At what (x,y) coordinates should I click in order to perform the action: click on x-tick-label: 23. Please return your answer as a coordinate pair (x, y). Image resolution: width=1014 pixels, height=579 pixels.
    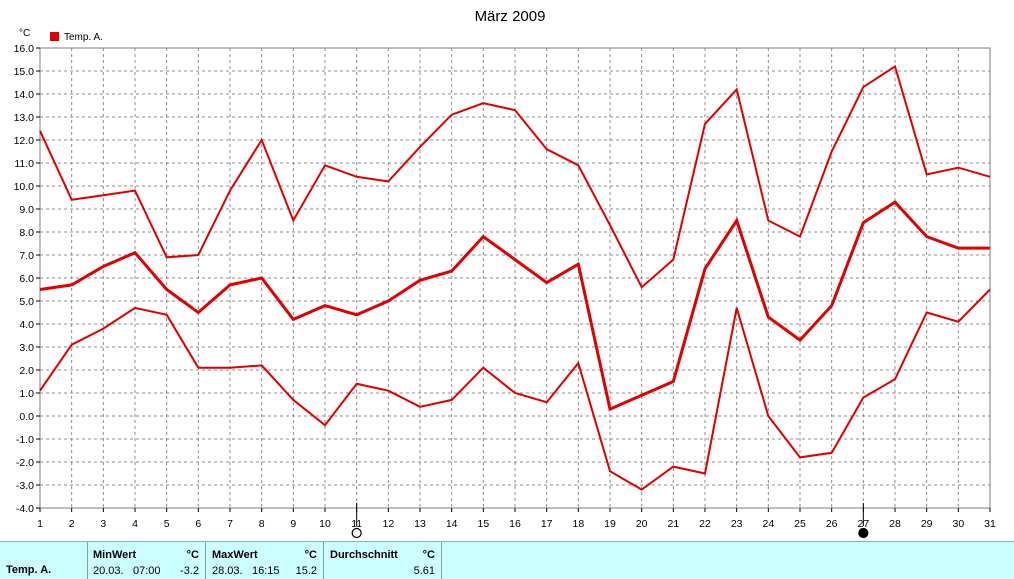
    Looking at the image, I should click on (737, 524).